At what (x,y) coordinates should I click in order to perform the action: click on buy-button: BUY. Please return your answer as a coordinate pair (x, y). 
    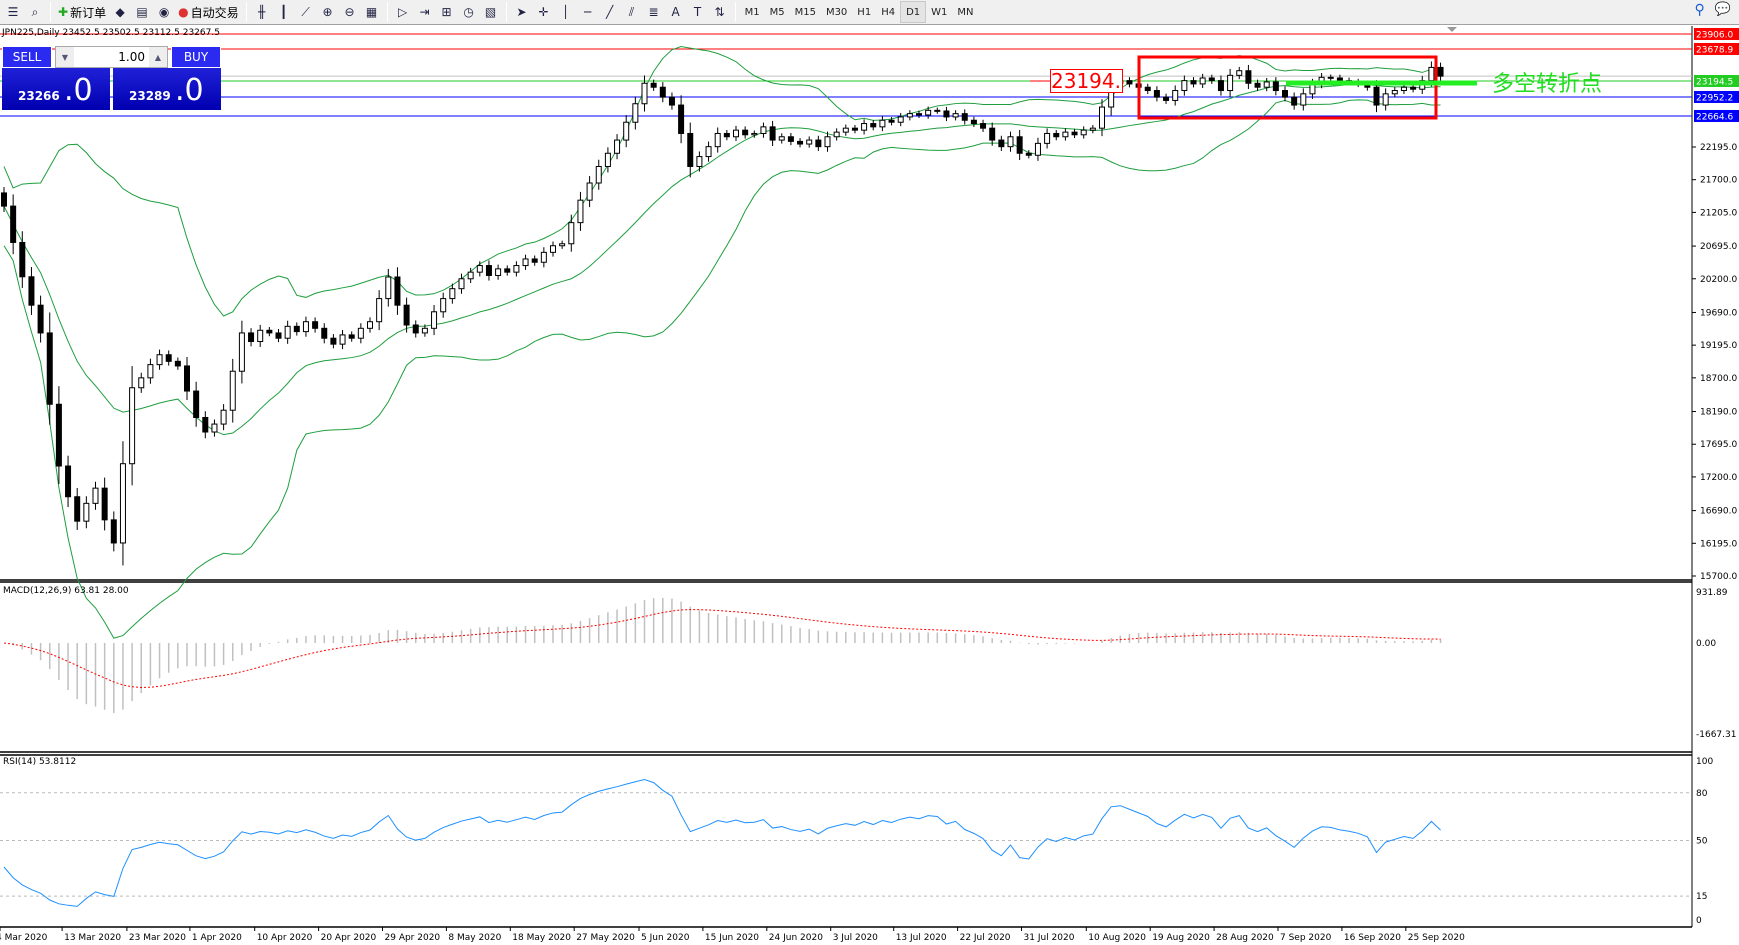
    Looking at the image, I should click on (196, 57).